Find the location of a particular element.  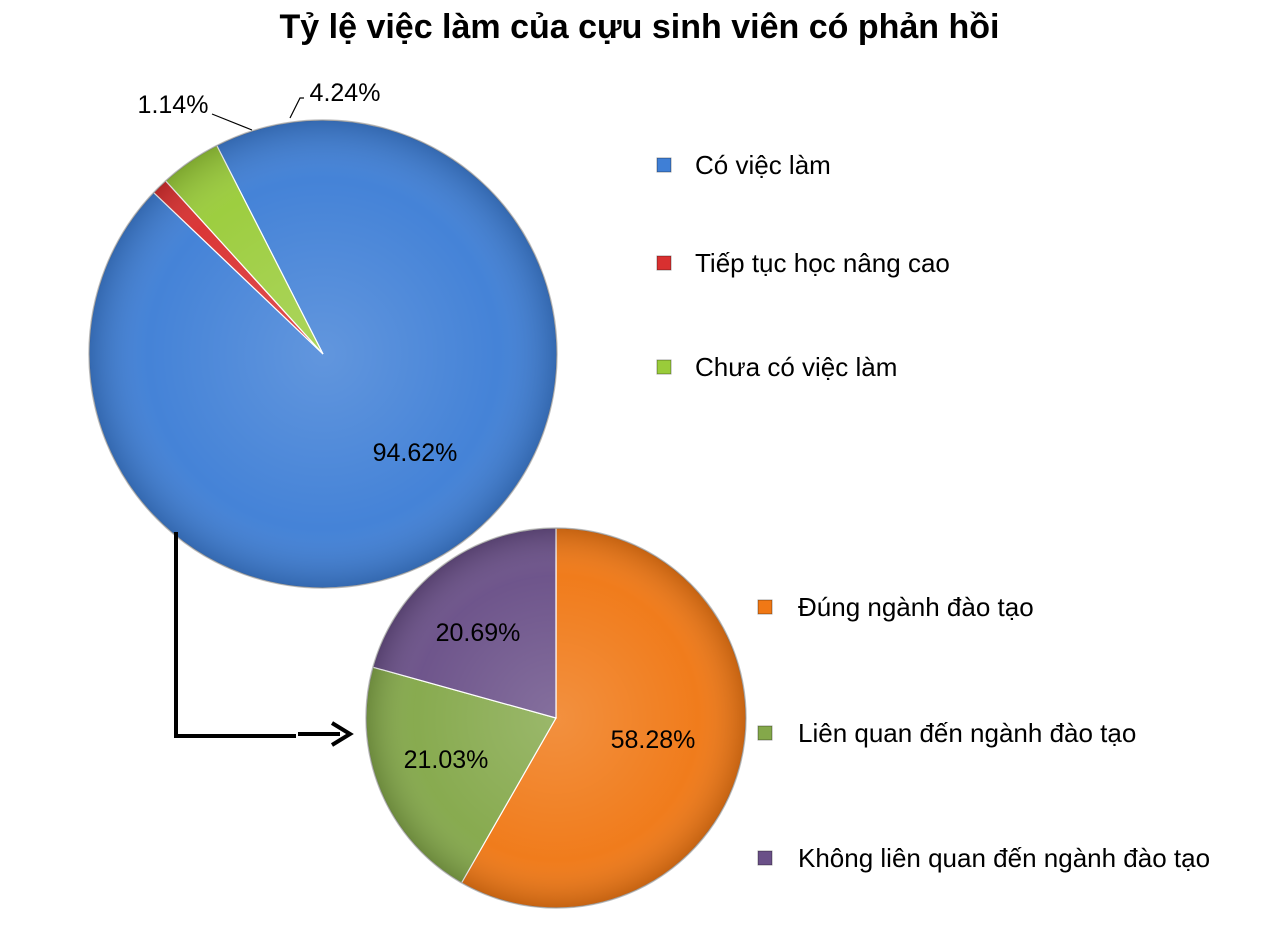

data-label-dung-nganh-dao-tao: 58.28% is located at coordinates (653, 740).